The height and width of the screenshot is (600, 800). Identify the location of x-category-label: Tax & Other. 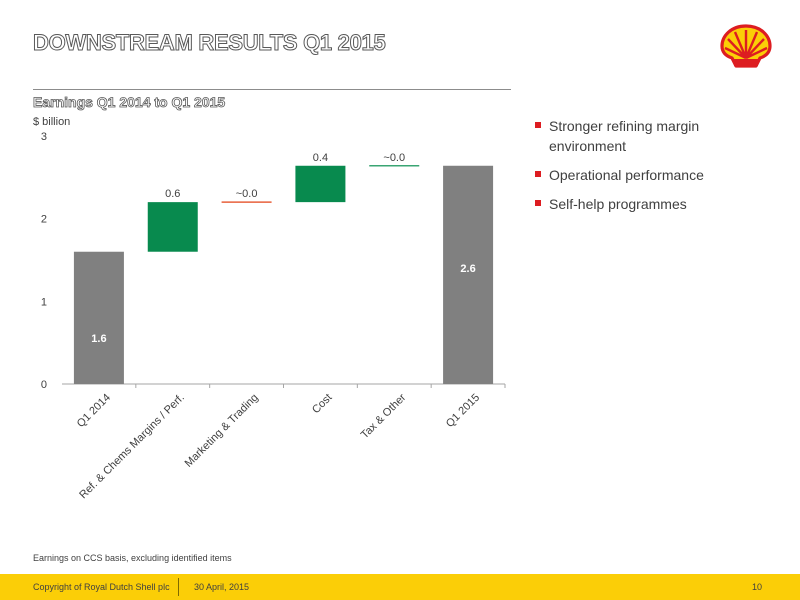
(384, 416).